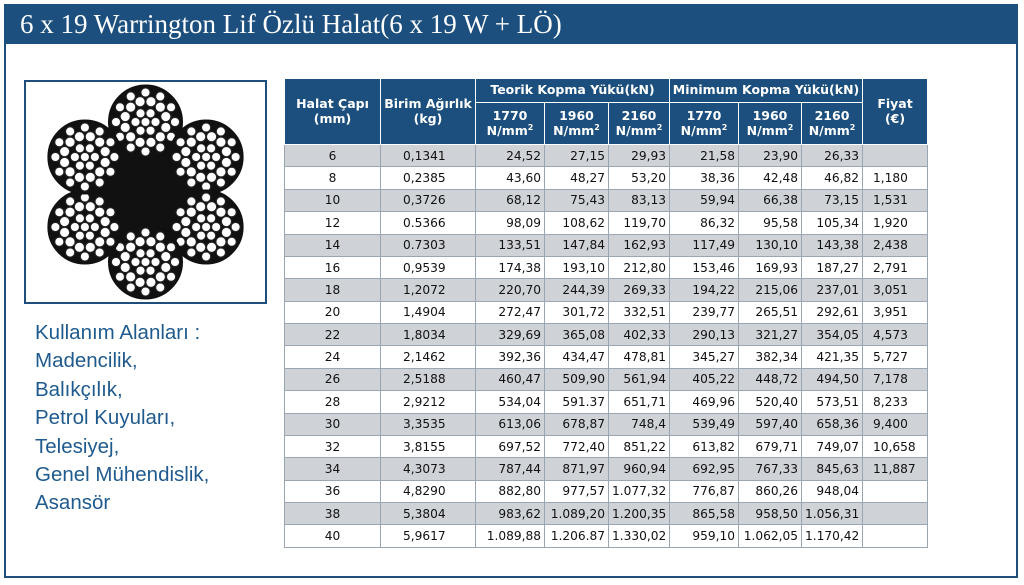 This screenshot has height=585, width=1024. What do you see at coordinates (510, 513) in the screenshot?
I see `cell-theoretical-1770: 983,62` at bounding box center [510, 513].